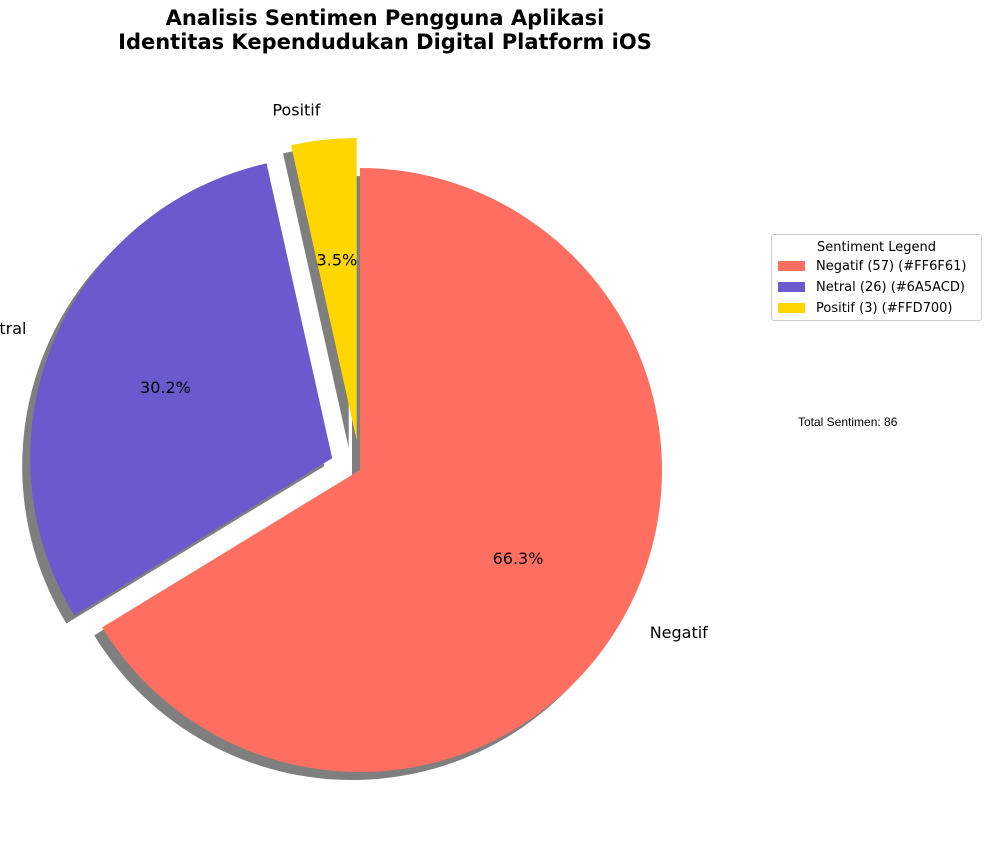  I want to click on legend-label-positif: Positif (3) (#FFD700), so click(884, 308).